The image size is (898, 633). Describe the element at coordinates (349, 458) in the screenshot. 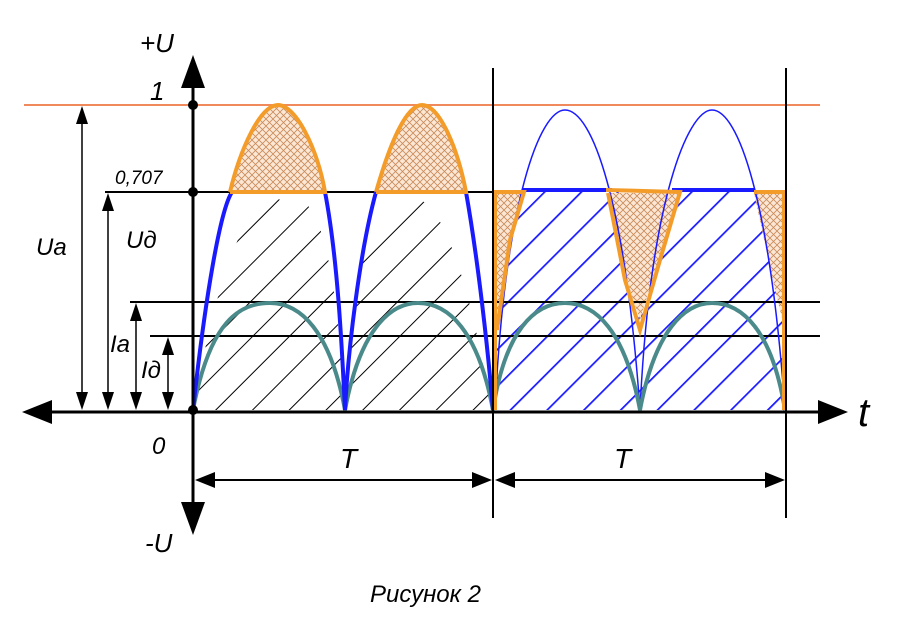

I see `label-period-1: T` at that location.